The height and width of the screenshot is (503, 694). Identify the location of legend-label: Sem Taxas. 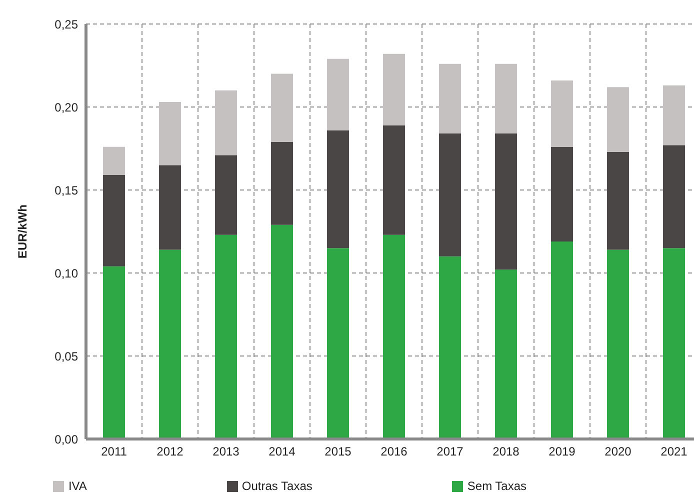
(497, 486).